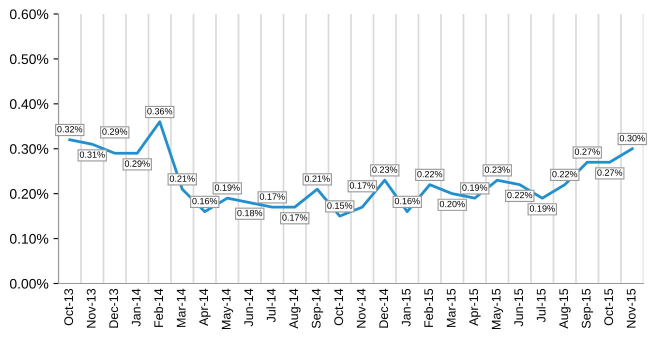 The image size is (650, 350). What do you see at coordinates (631, 308) in the screenshot?
I see `x-tick-label: Nov-15` at bounding box center [631, 308].